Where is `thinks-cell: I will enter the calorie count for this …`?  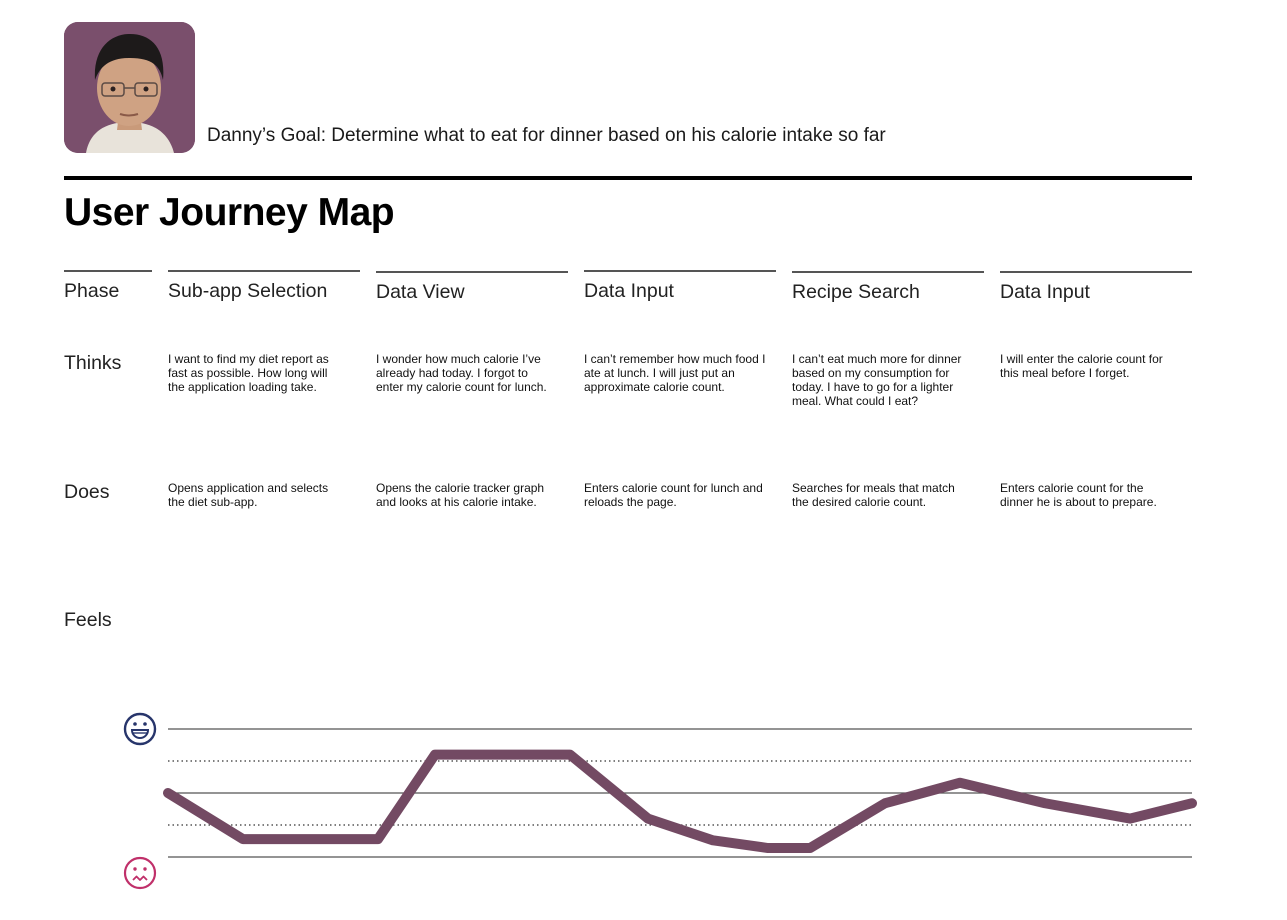
thinks-cell: I will enter the calorie count for this … is located at coordinates (1081, 366).